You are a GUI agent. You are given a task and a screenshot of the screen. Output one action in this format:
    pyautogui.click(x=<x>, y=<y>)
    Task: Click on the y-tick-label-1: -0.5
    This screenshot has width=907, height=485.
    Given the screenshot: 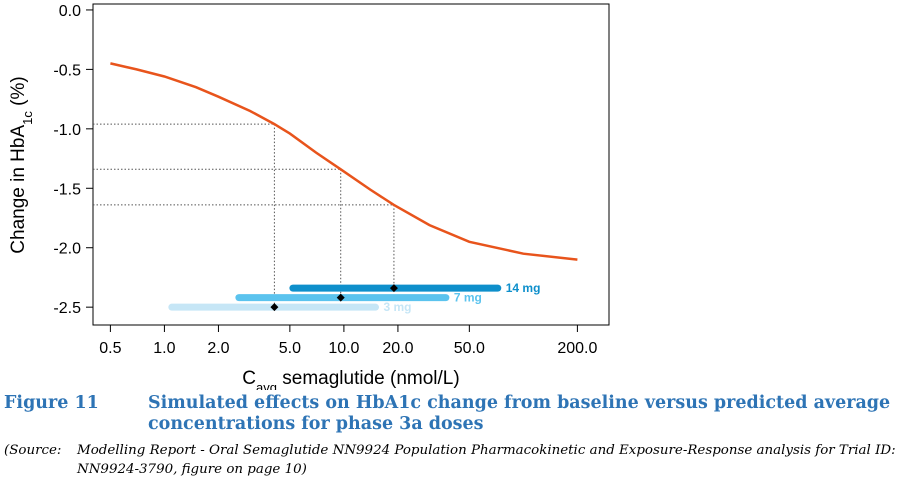 What is the action you would take?
    pyautogui.click(x=67, y=70)
    